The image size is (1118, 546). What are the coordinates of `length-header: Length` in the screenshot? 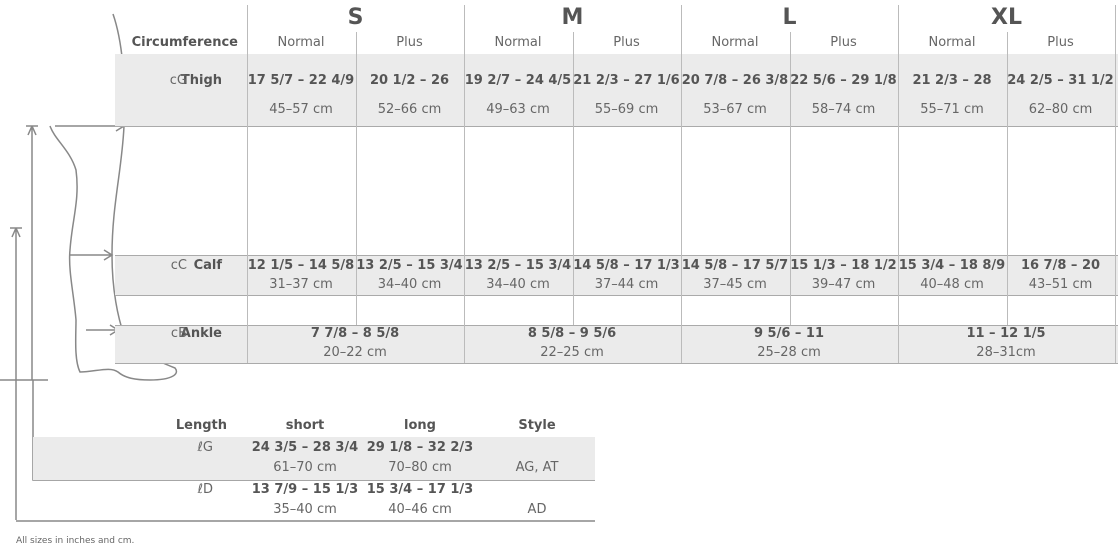 It's located at (201, 425).